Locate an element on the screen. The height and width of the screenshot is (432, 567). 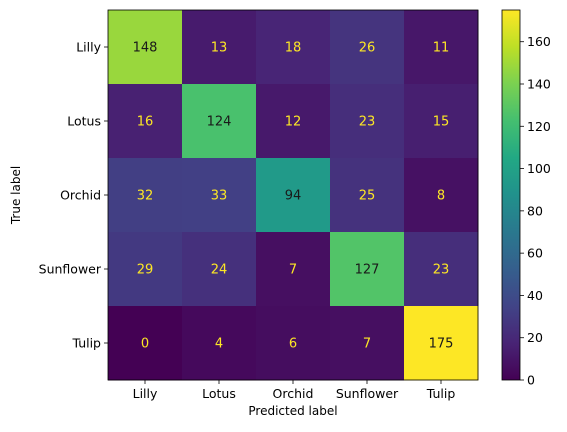
cell-value-label: 127 is located at coordinates (367, 270).